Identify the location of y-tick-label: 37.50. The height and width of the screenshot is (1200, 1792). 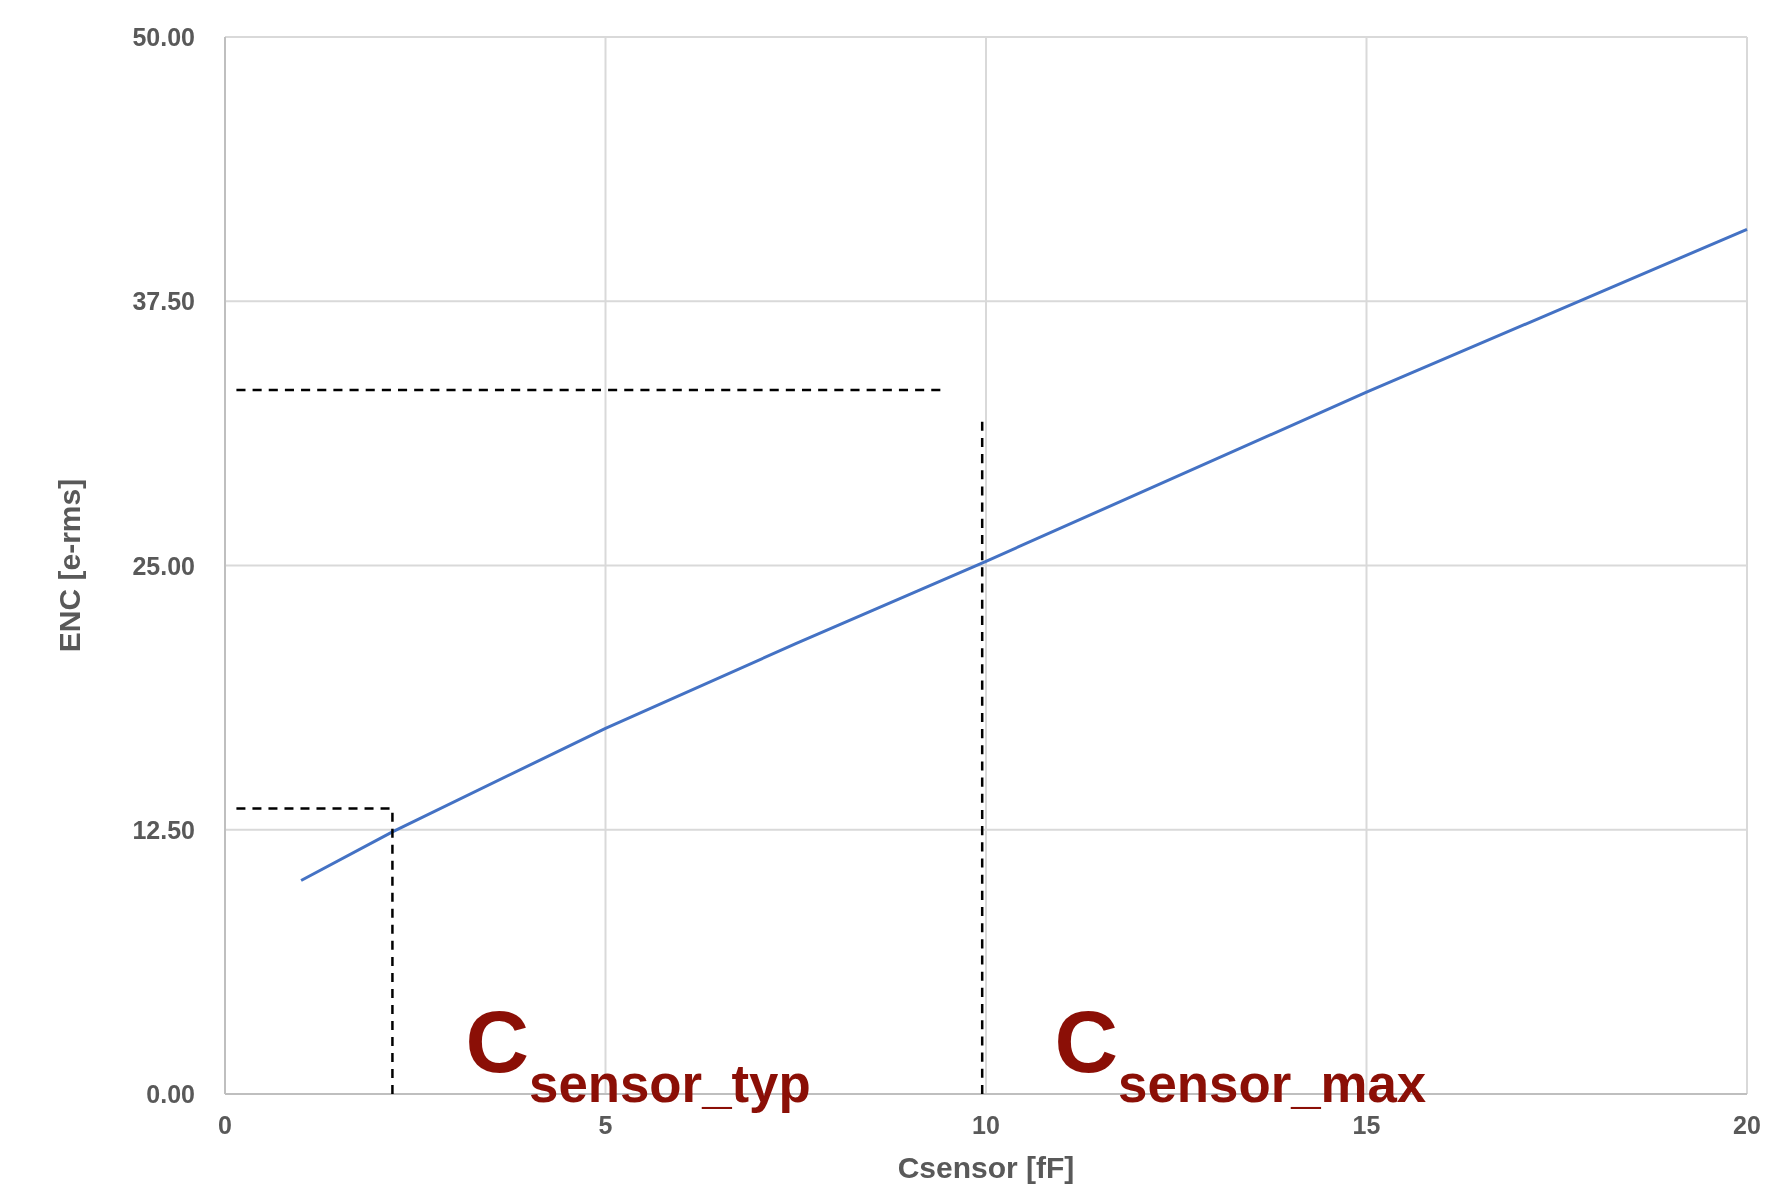
(163, 301).